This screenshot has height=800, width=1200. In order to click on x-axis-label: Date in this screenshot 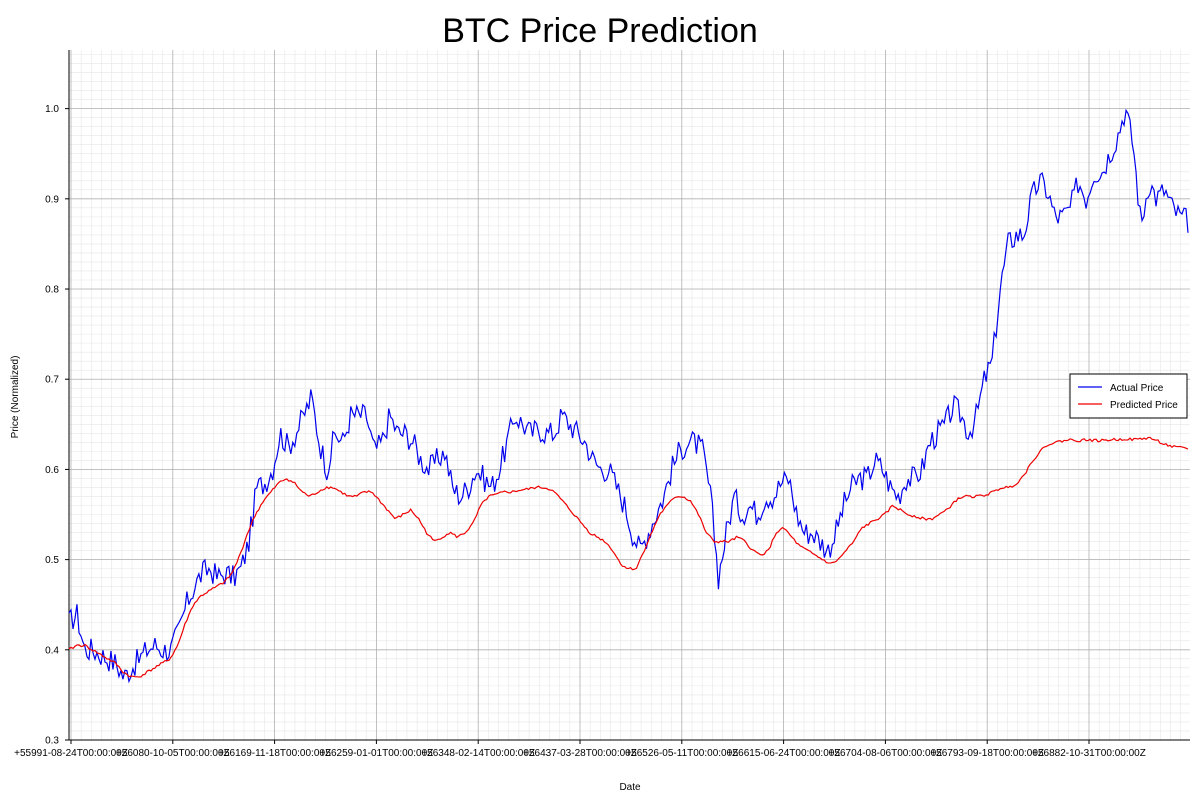, I will do `click(630, 787)`.